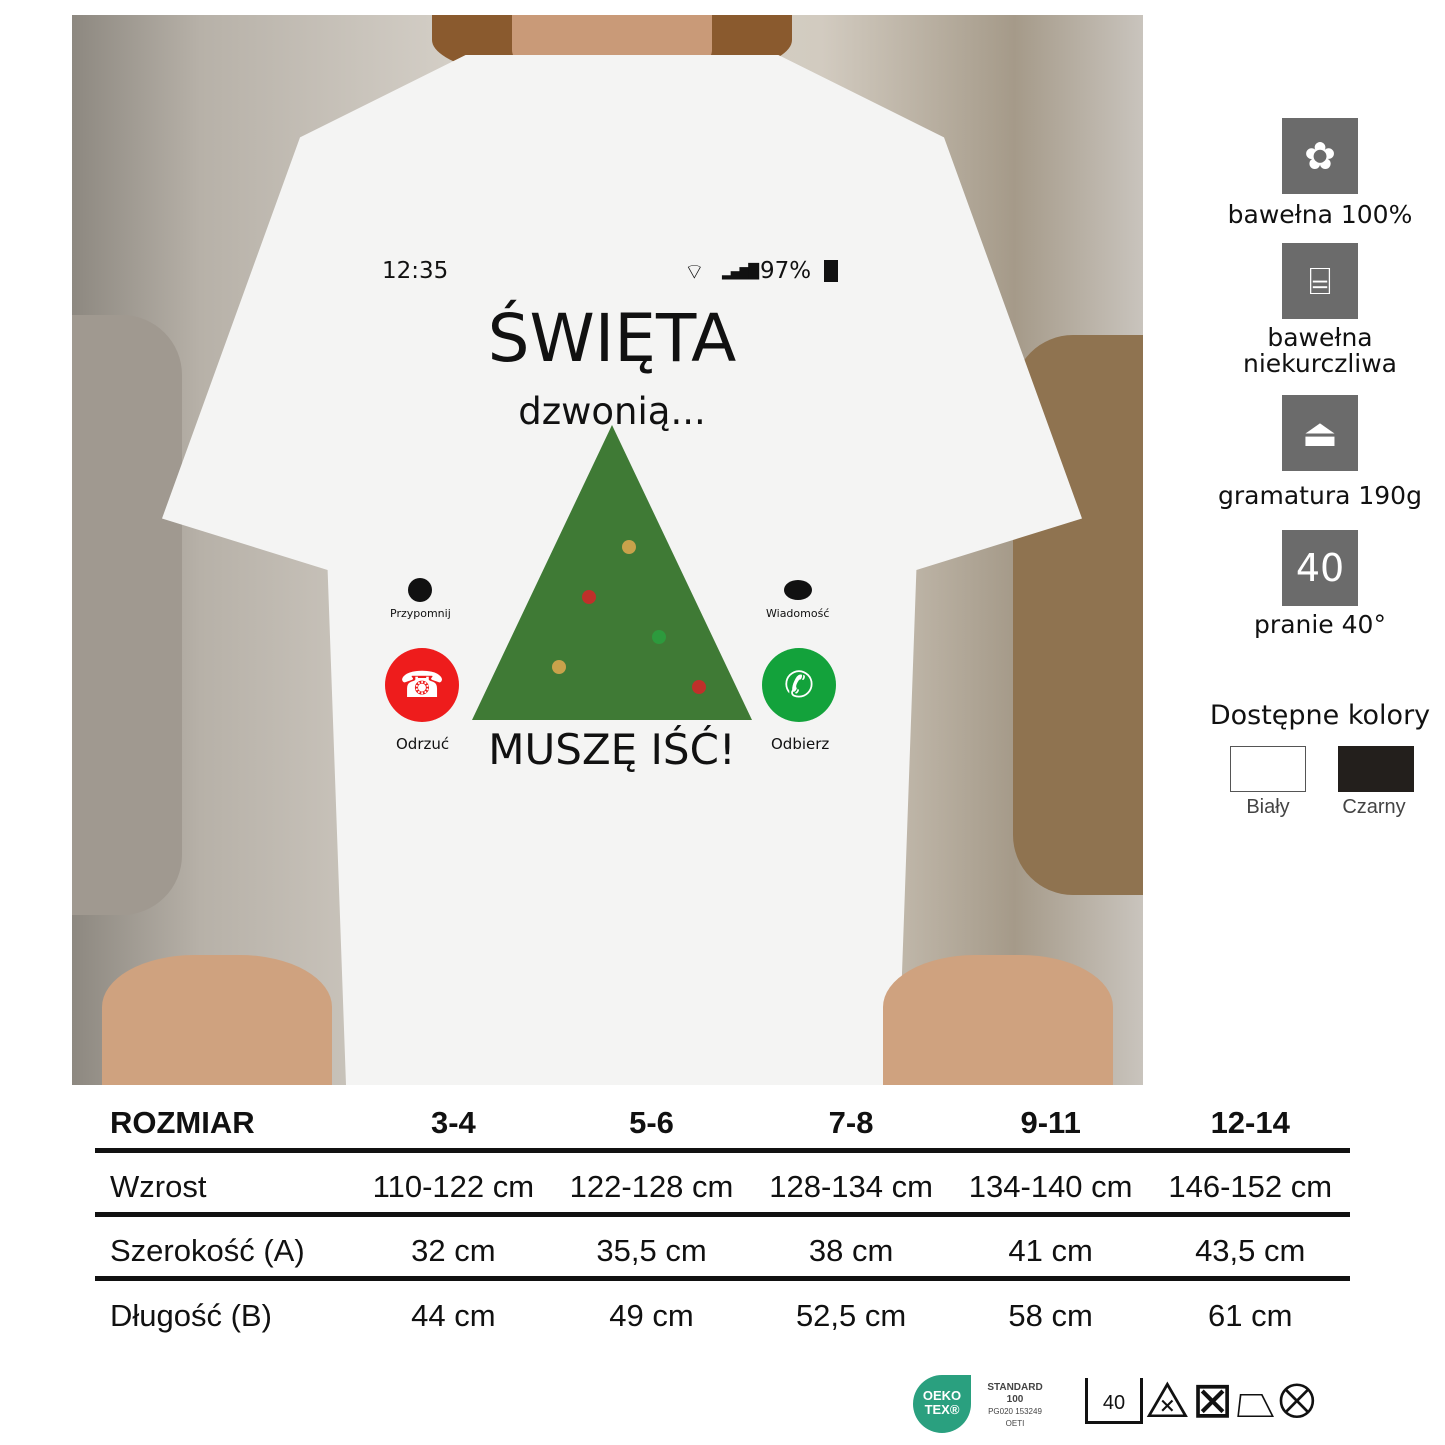  I want to click on wifi-icon: ⌔, so click(694, 272).